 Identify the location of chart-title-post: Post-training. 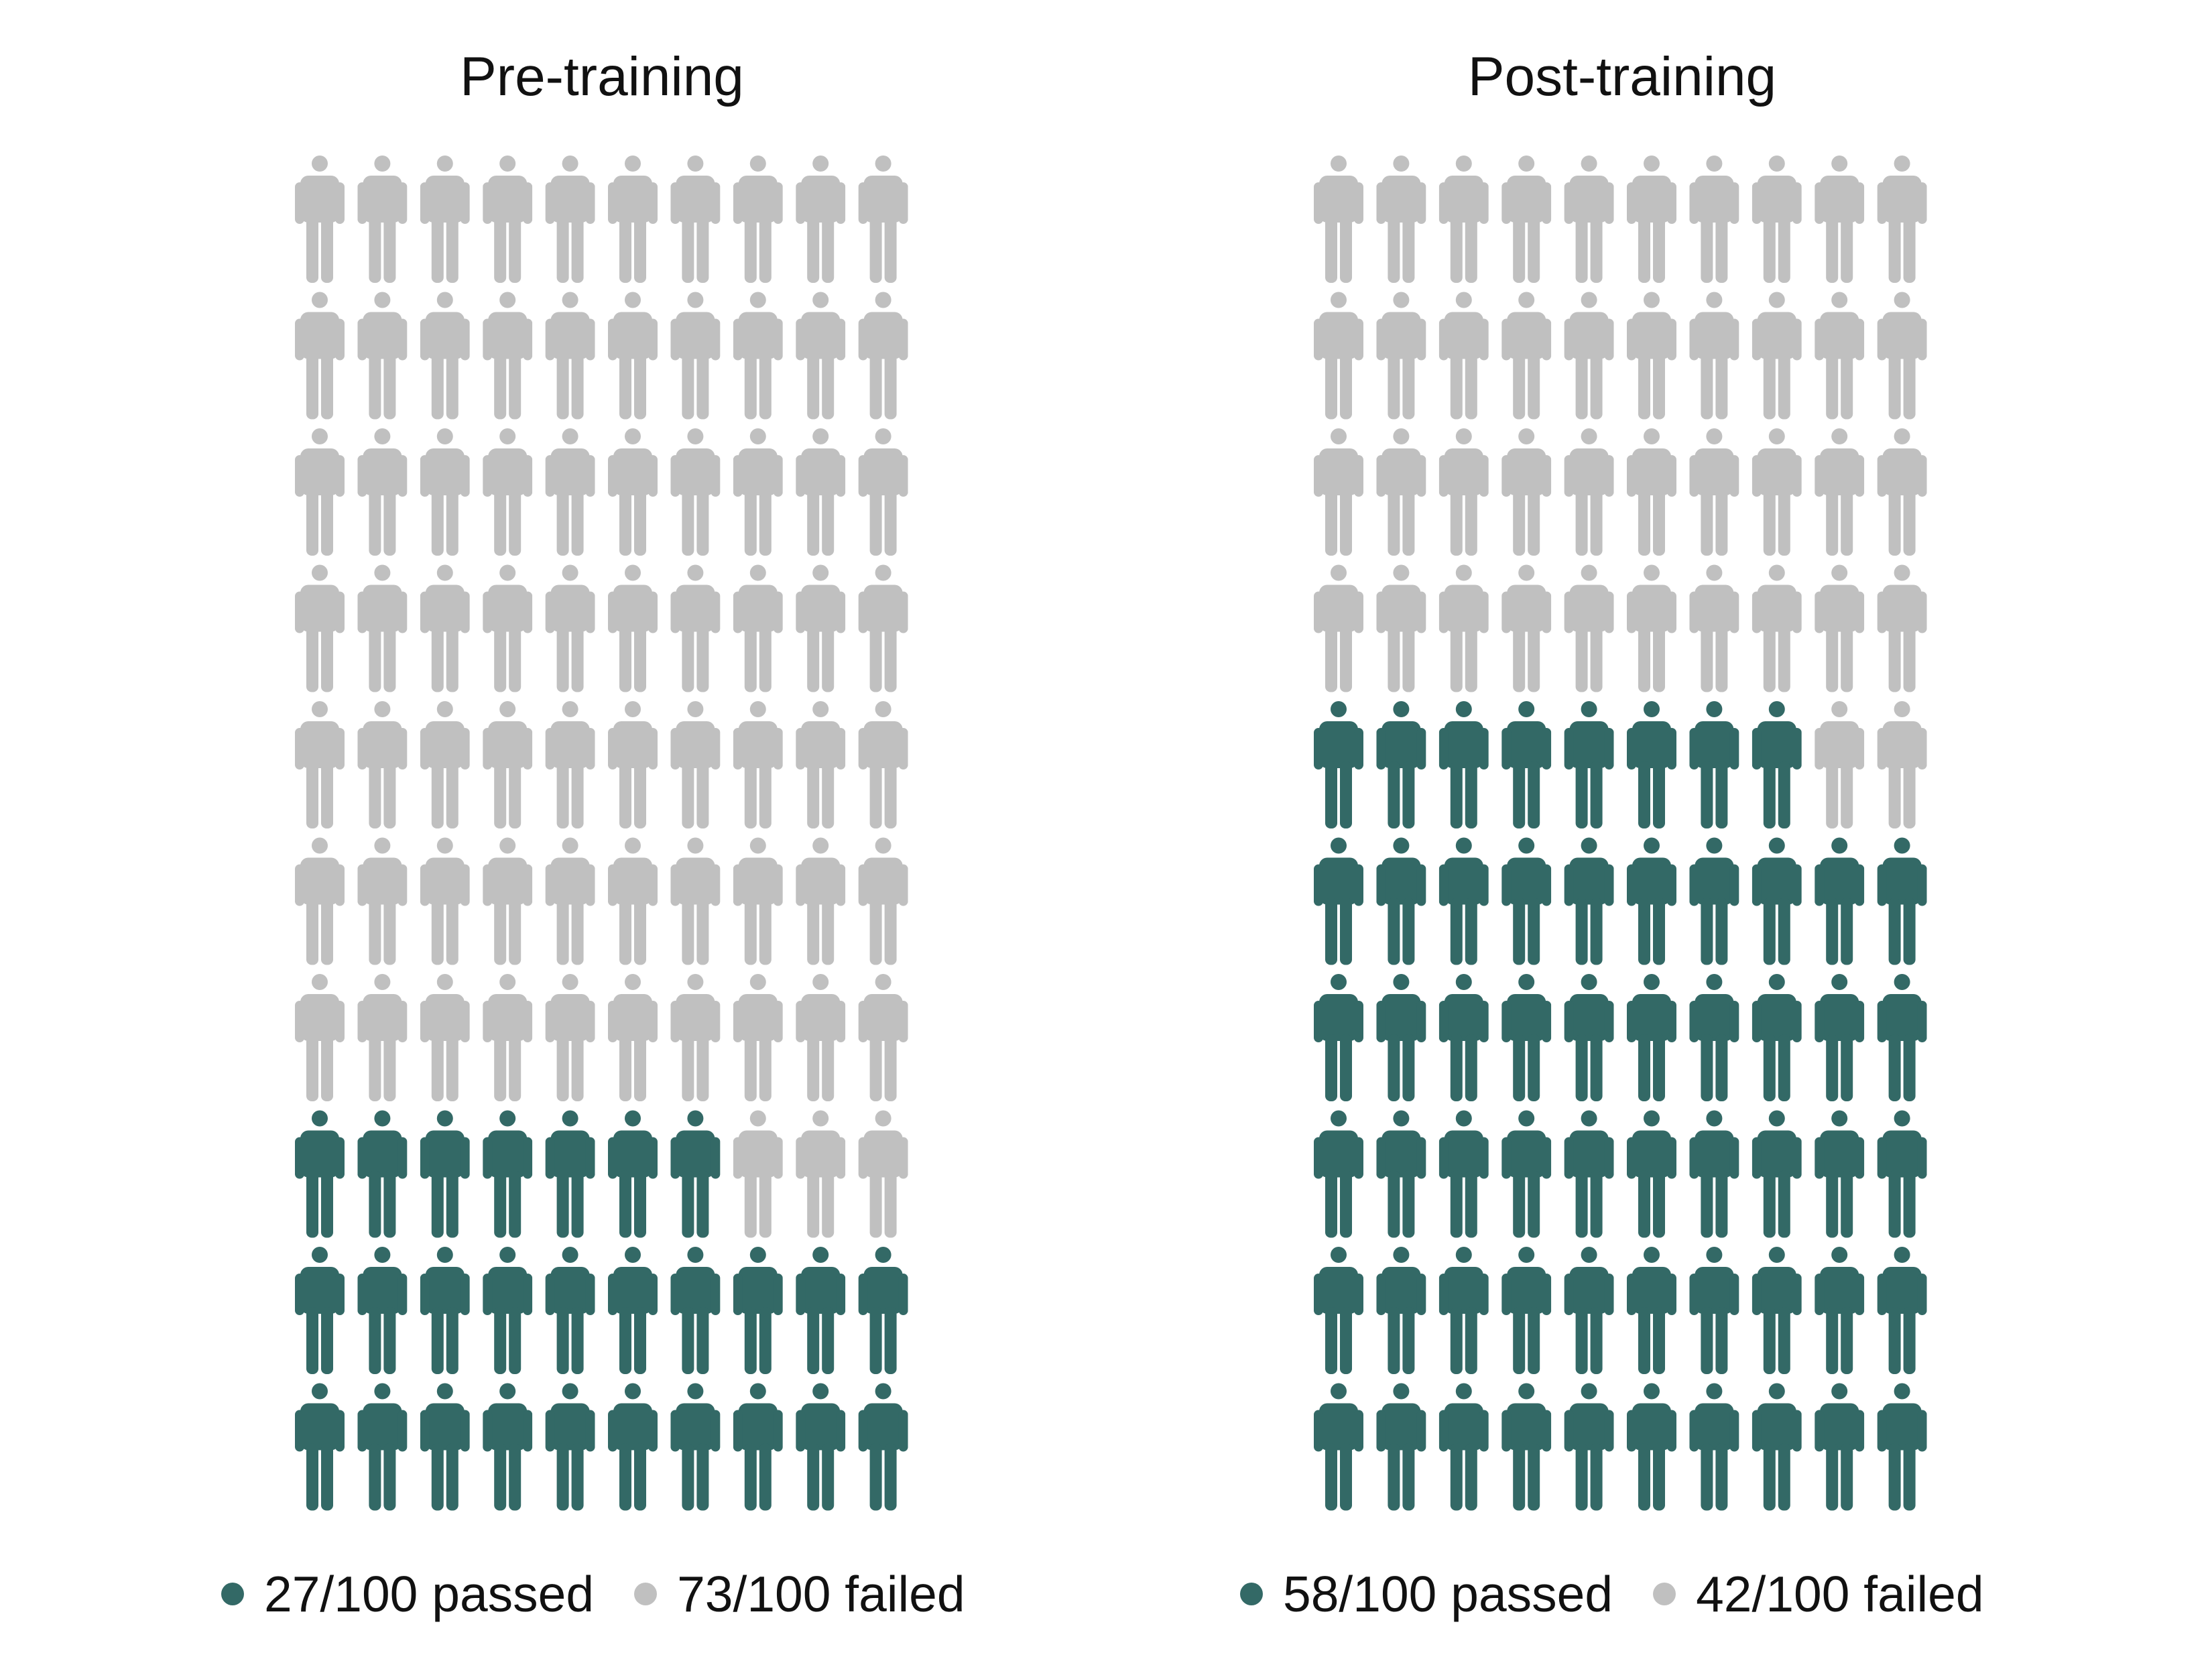
(1622, 76).